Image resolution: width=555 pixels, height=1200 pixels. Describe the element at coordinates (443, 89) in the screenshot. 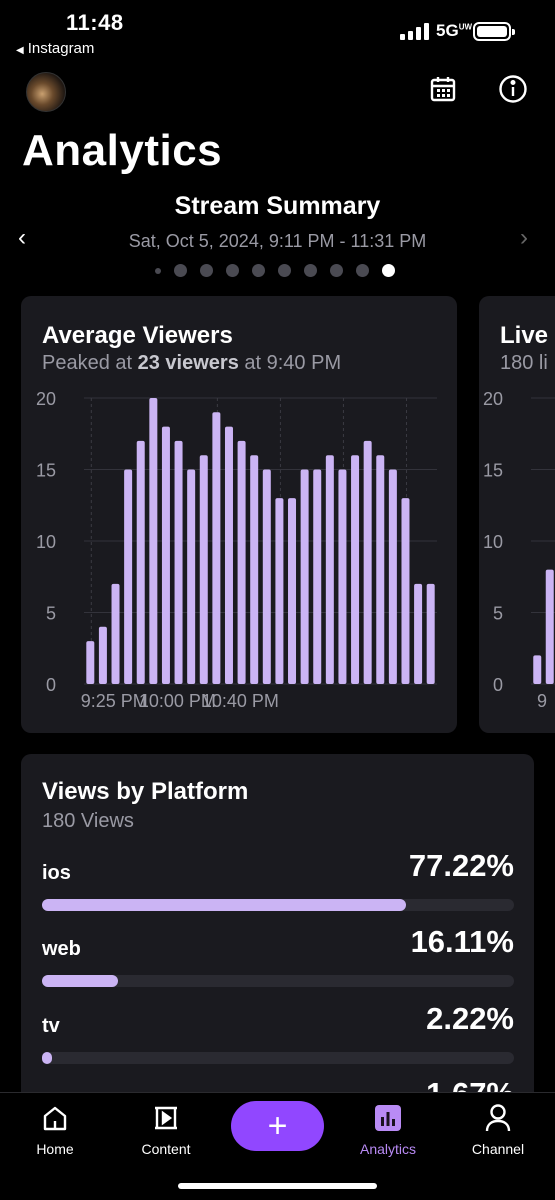

I see `calendar-icon` at that location.